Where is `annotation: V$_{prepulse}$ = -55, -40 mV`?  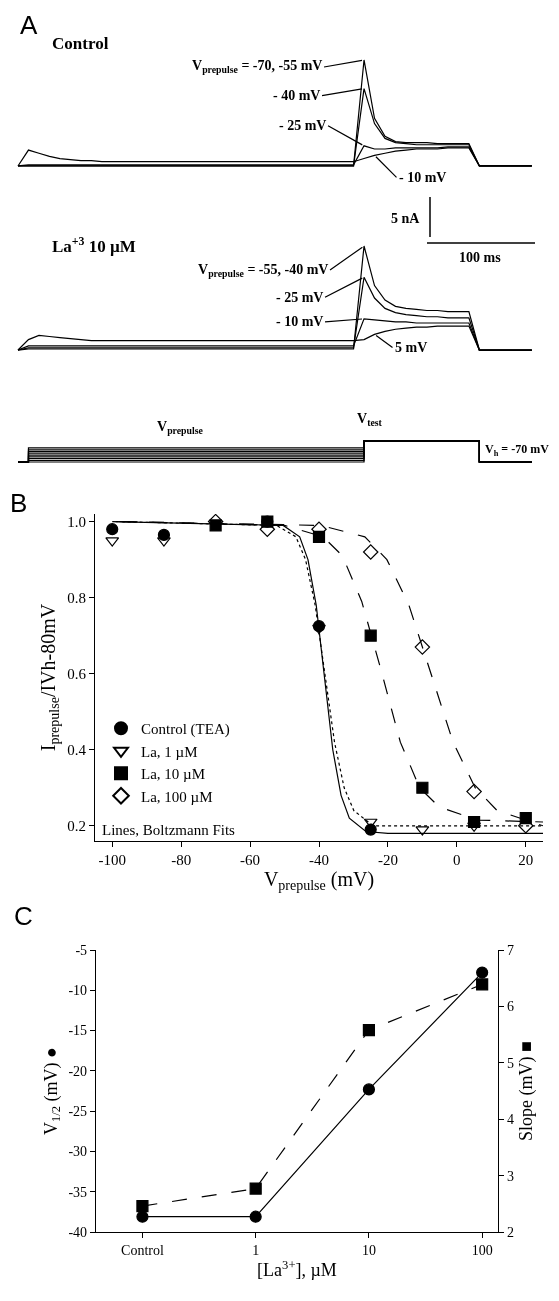 annotation: V$_{prepulse}$ = -55, -40 mV is located at coordinates (263, 270).